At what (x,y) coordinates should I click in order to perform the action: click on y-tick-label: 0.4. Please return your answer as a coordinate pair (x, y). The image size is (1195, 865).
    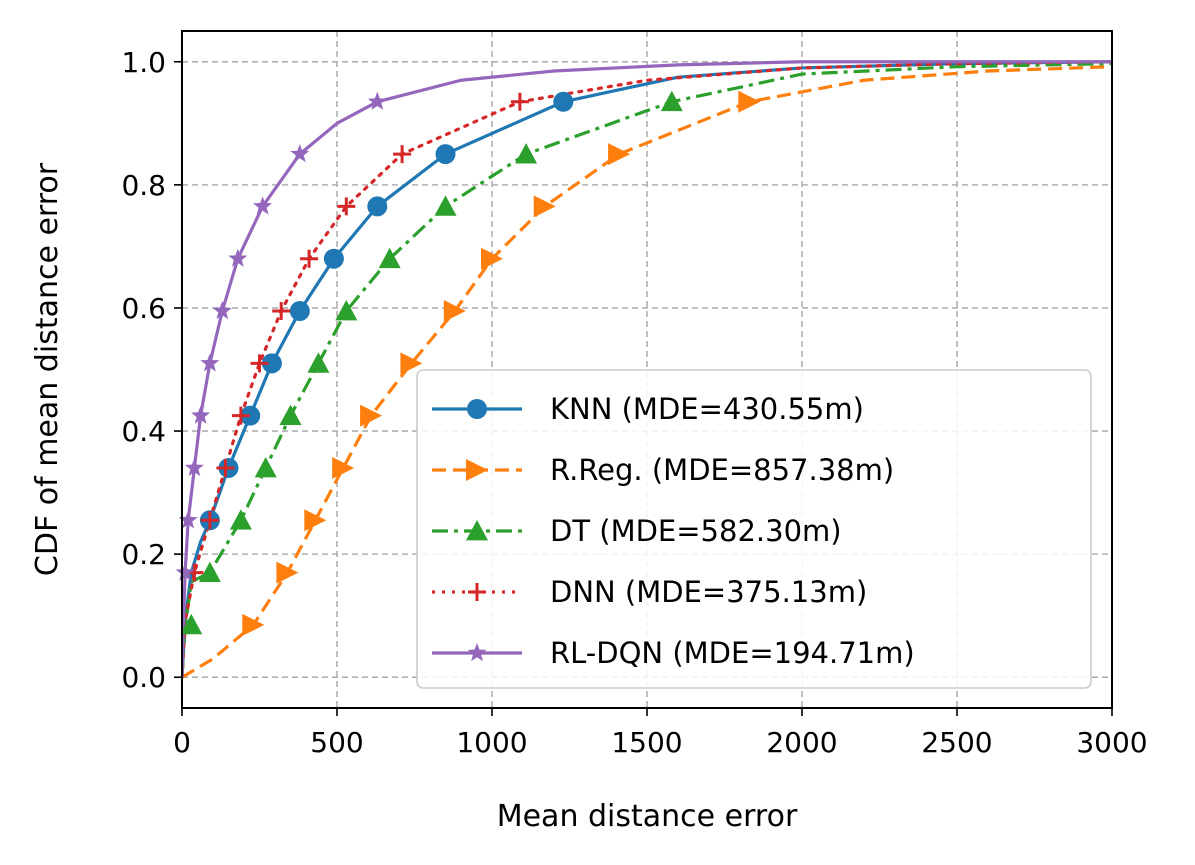
    Looking at the image, I should click on (143, 431).